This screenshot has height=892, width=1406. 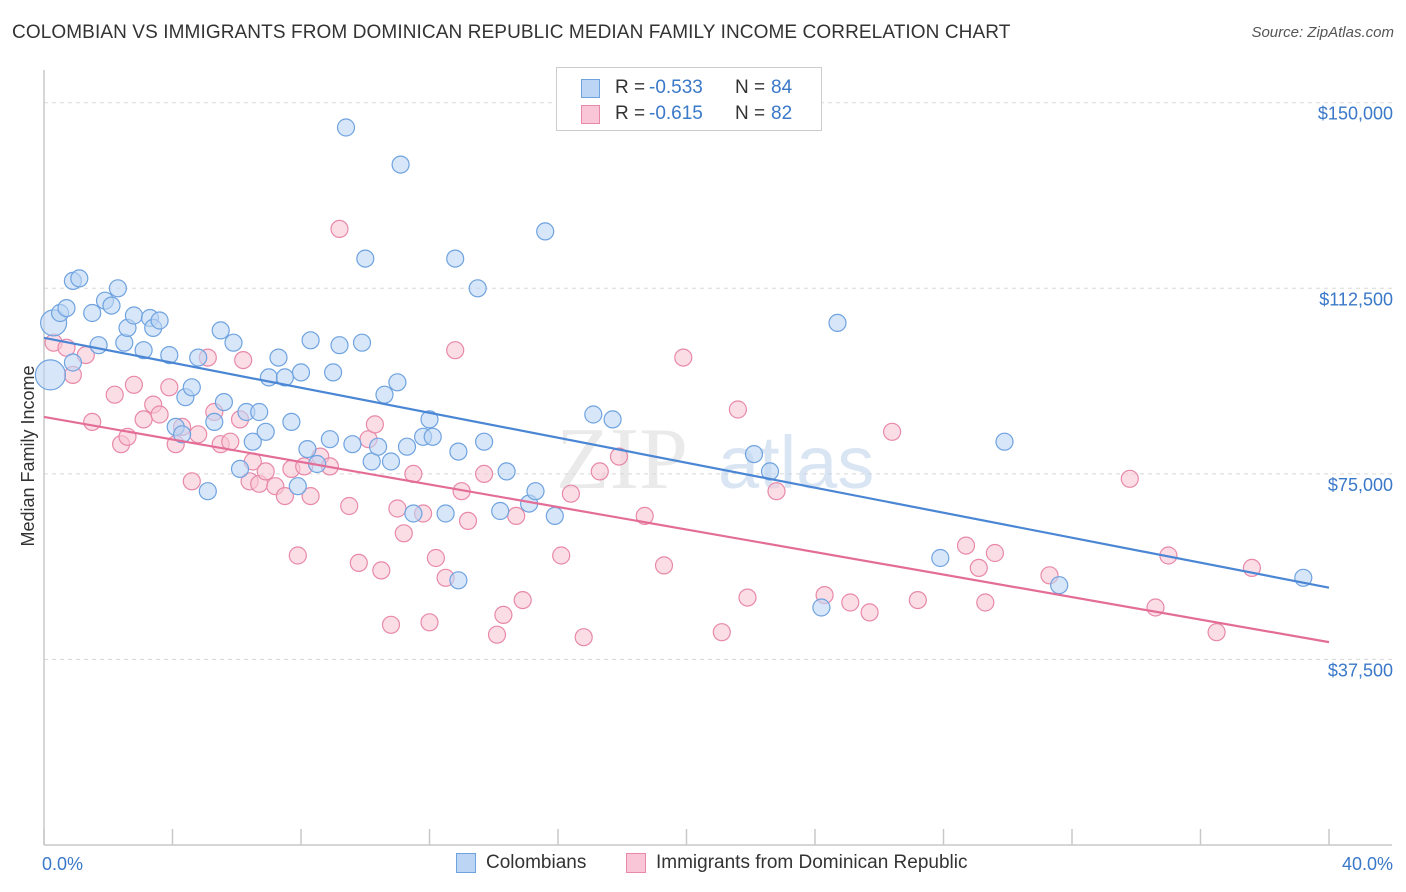 What do you see at coordinates (782, 113) in the screenshot?
I see `legend-n-value-dominican: 82` at bounding box center [782, 113].